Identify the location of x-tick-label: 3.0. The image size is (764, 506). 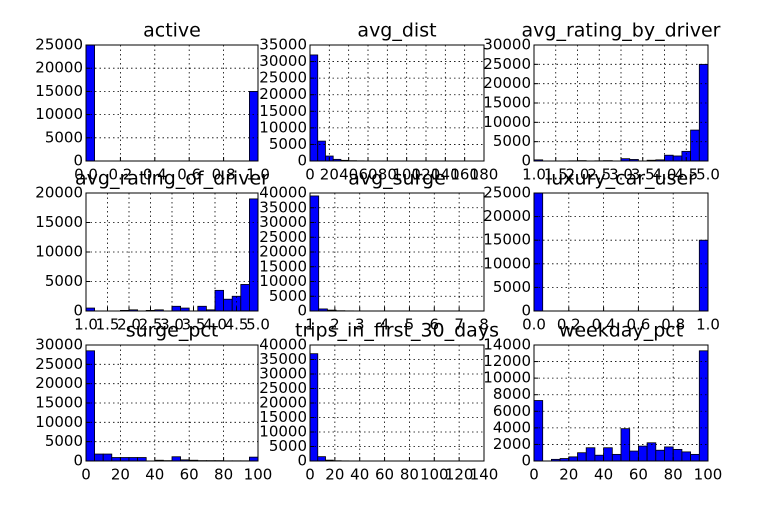
(621, 175).